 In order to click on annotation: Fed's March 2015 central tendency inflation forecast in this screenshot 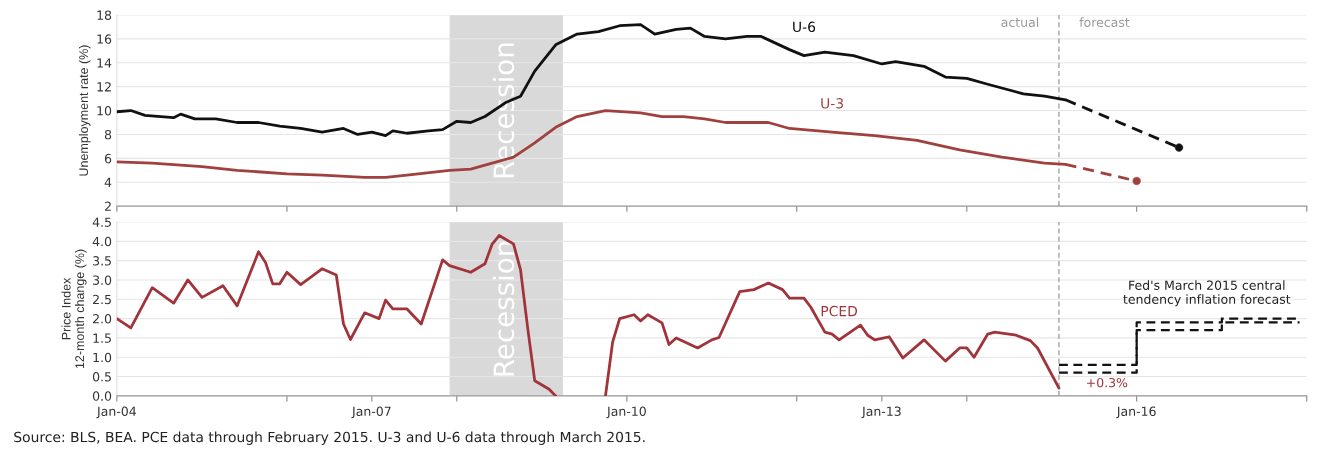, I will do `click(1207, 293)`.